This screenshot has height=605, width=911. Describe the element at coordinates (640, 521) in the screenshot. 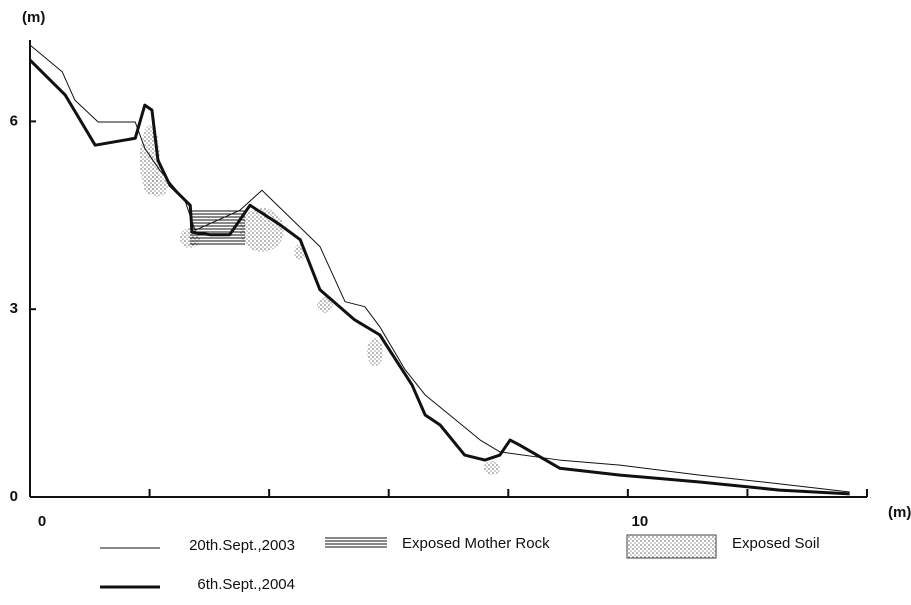

I see `x-tick-label: 10` at that location.